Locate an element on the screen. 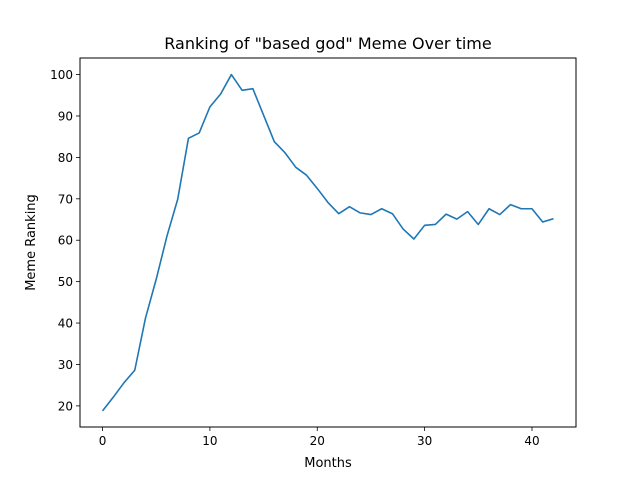  y-tick-label: 80 is located at coordinates (65, 158).